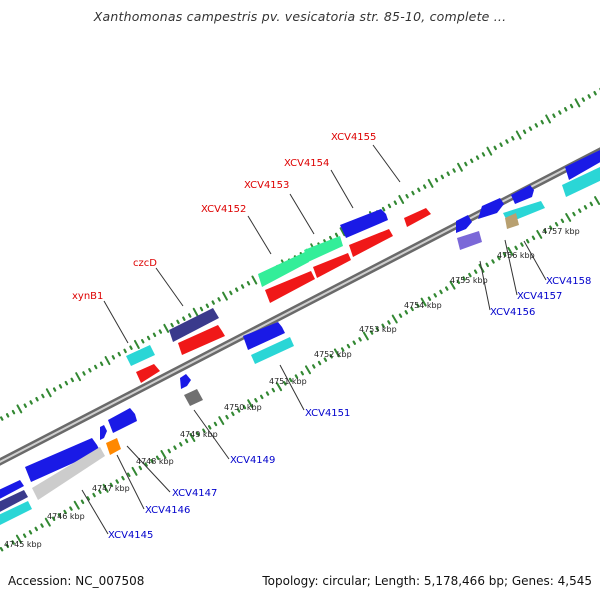 This screenshot has height=600, width=600. Describe the element at coordinates (327, 413) in the screenshot. I see `gene-label-xcv4151: XCV4151` at that location.